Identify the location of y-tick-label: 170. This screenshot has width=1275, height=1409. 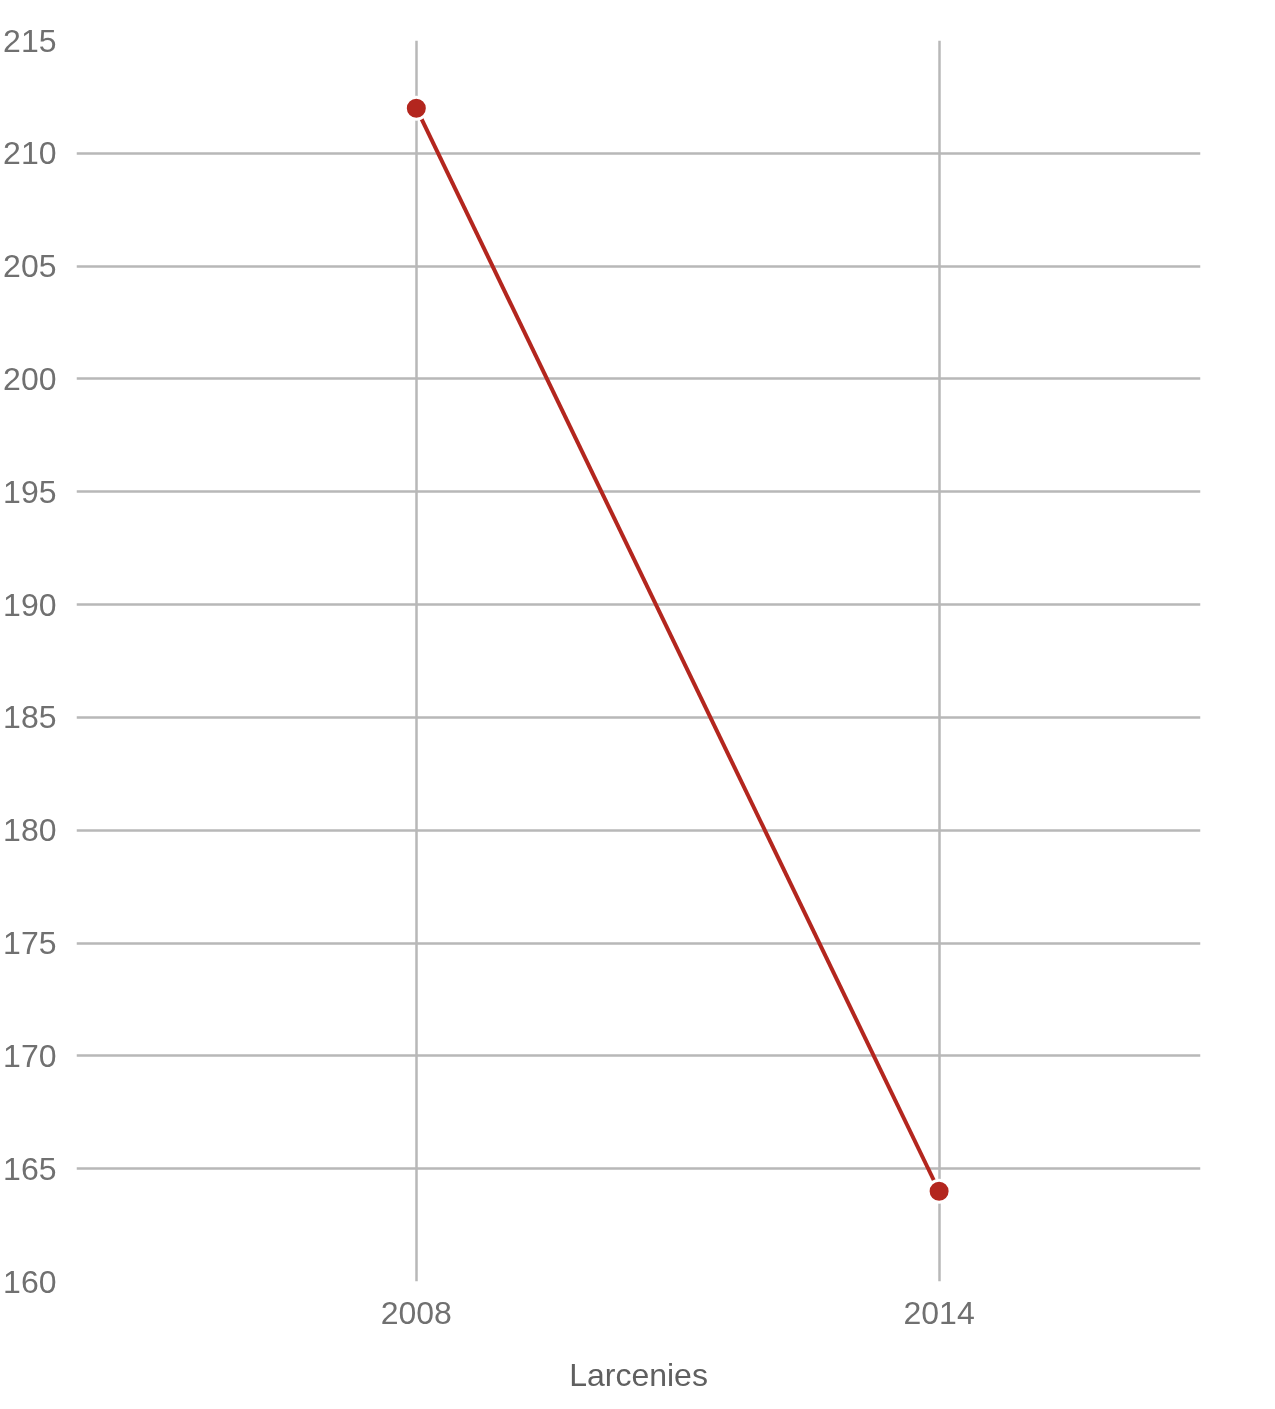
(30, 1055).